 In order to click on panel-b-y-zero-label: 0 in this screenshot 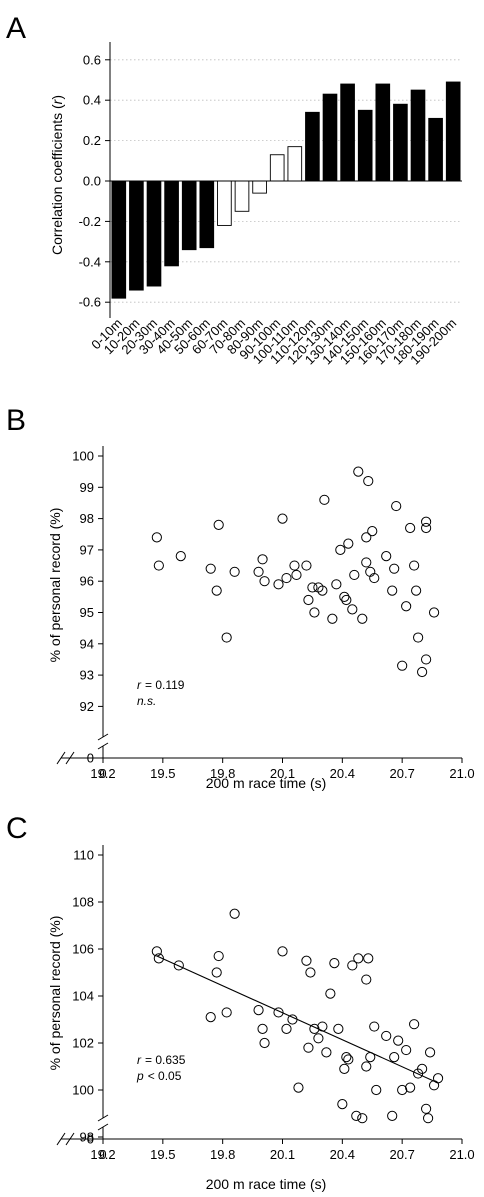, I will do `click(90, 758)`.